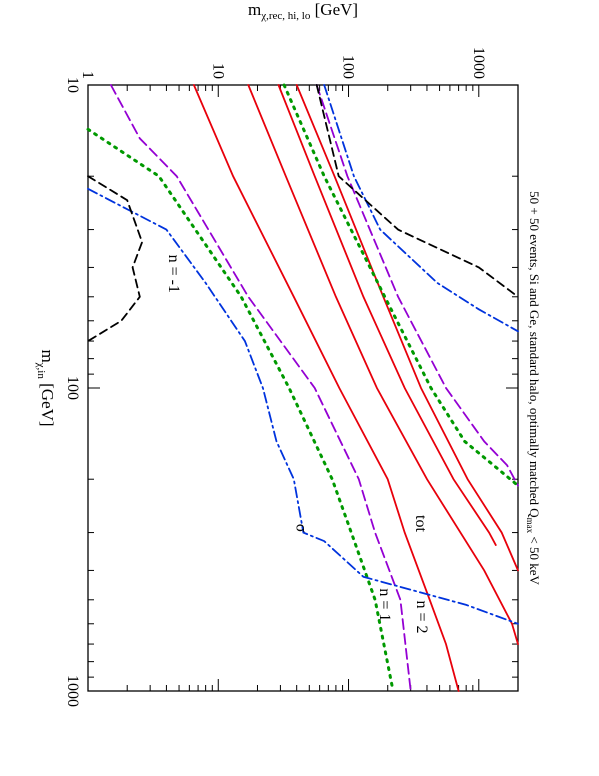  I want to click on x-axis-label-sub: χ,in, so click(41, 371).